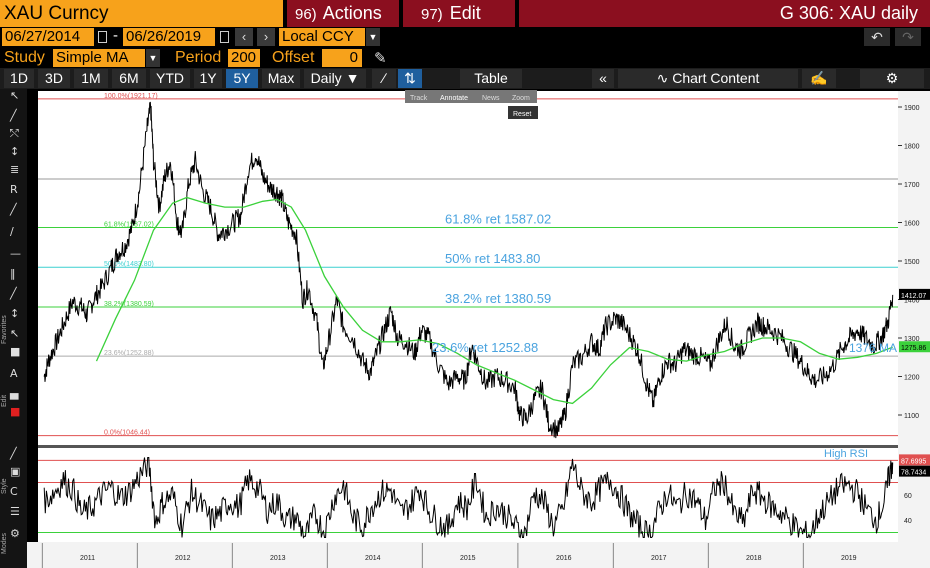 The height and width of the screenshot is (568, 930). Describe the element at coordinates (244, 58) in the screenshot. I see `period-input: 200` at that location.